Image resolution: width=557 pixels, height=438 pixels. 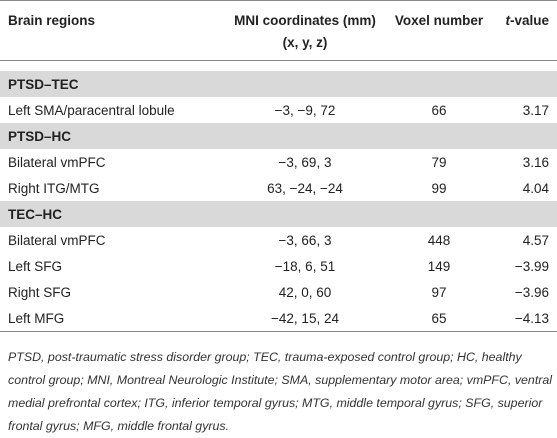 I want to click on cell: −3, 66, 3, so click(x=305, y=240).